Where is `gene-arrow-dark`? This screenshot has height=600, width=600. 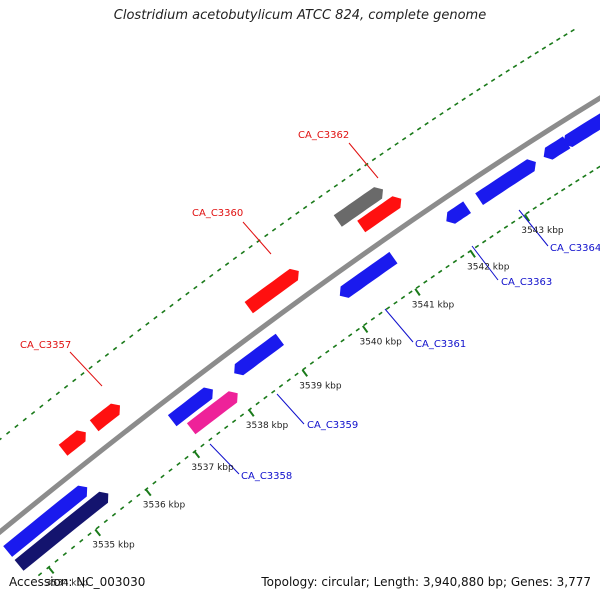 gene-arrow-dark is located at coordinates (61, 531).